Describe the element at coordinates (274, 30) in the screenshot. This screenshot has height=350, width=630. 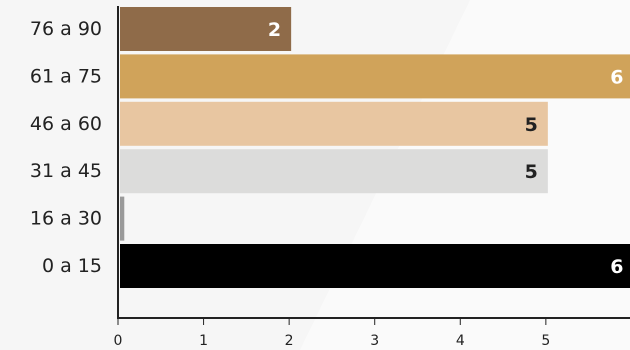
I see `data-label: 2` at that location.